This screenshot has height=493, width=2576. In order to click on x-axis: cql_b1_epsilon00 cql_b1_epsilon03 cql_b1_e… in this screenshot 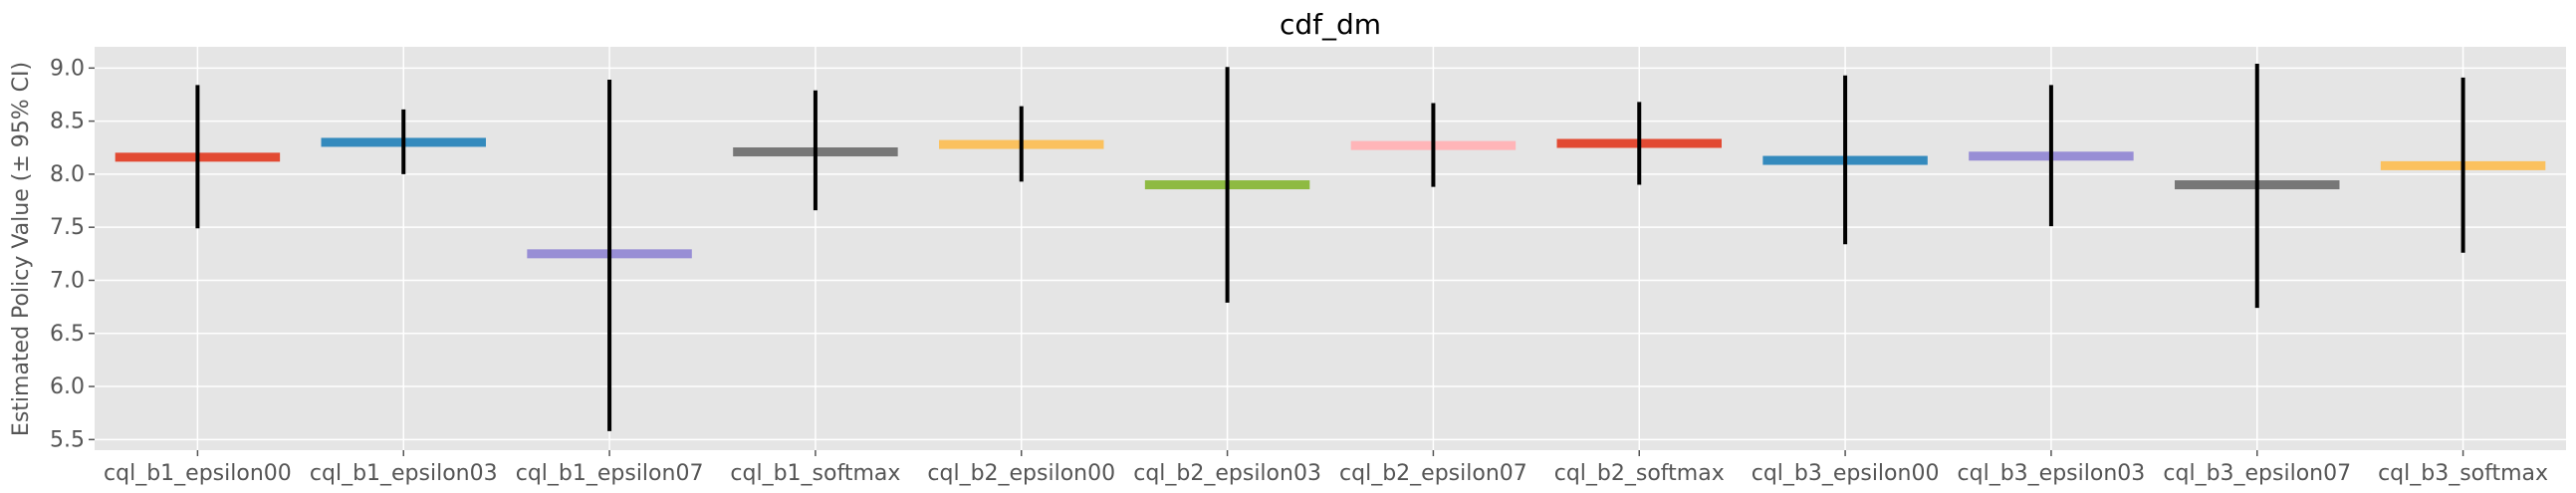, I will do `click(1326, 468)`.